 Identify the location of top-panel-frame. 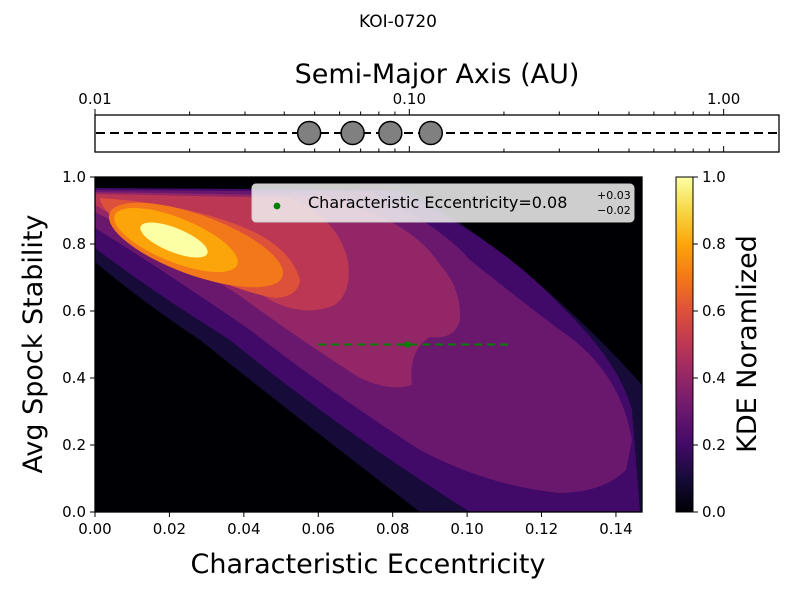
(437, 133).